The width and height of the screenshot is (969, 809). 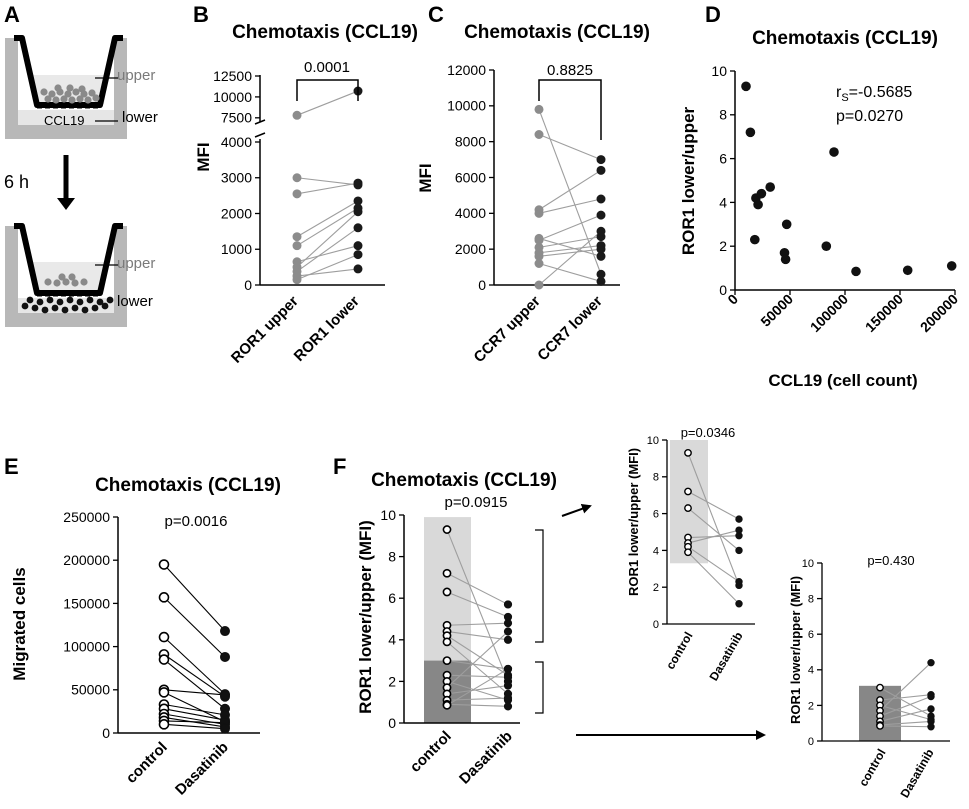 What do you see at coordinates (842, 380) in the screenshot?
I see `x-axis-label: CCL19 (cell count)` at bounding box center [842, 380].